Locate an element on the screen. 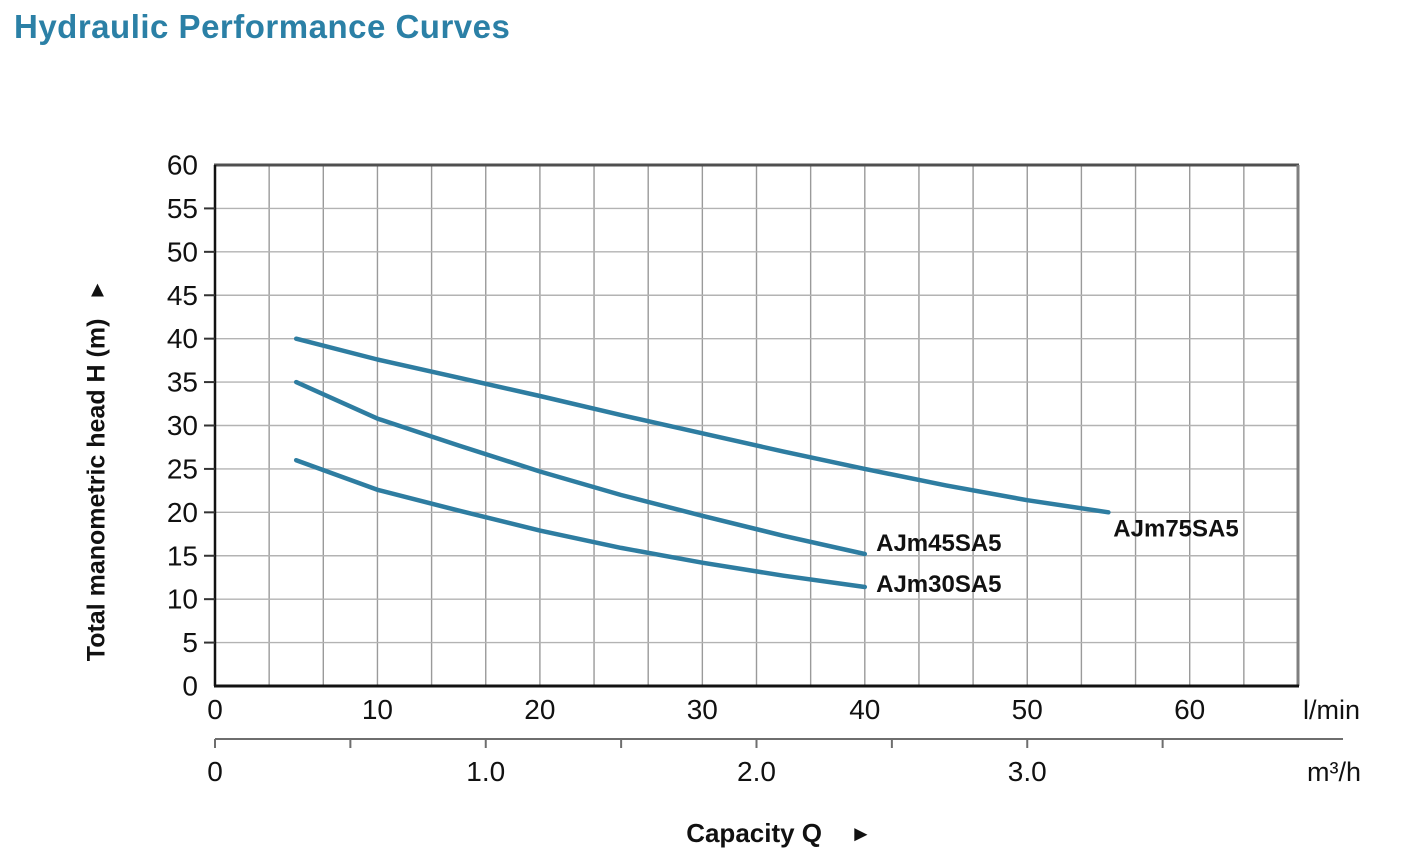  curve-AJm45SA5 is located at coordinates (580, 468).